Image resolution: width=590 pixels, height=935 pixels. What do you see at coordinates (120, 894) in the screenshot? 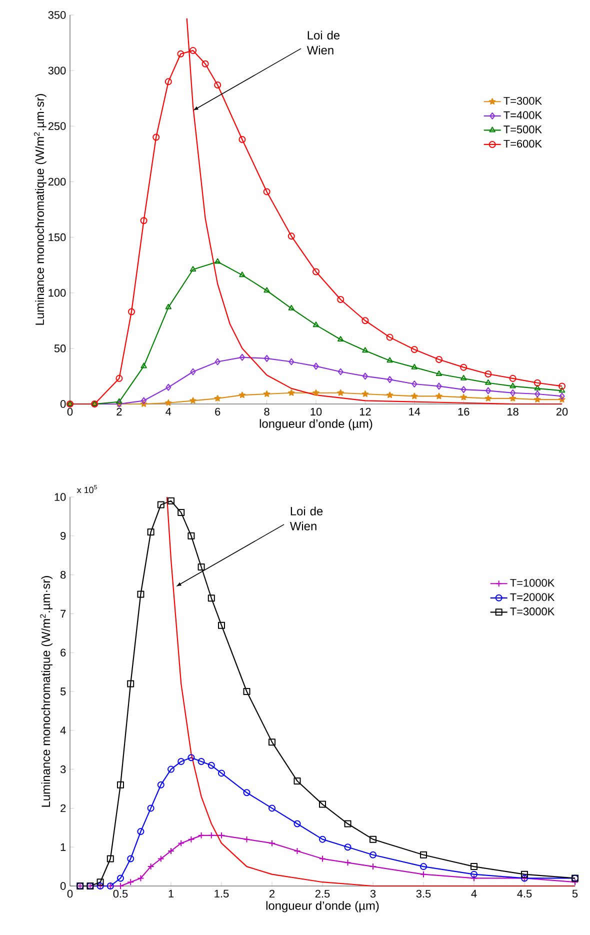
I see `x-tick-label: 0.5` at bounding box center [120, 894].